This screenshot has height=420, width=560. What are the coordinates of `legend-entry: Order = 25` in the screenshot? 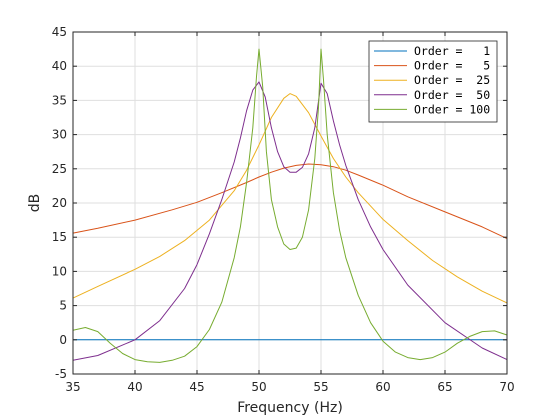 It's located at (452, 80).